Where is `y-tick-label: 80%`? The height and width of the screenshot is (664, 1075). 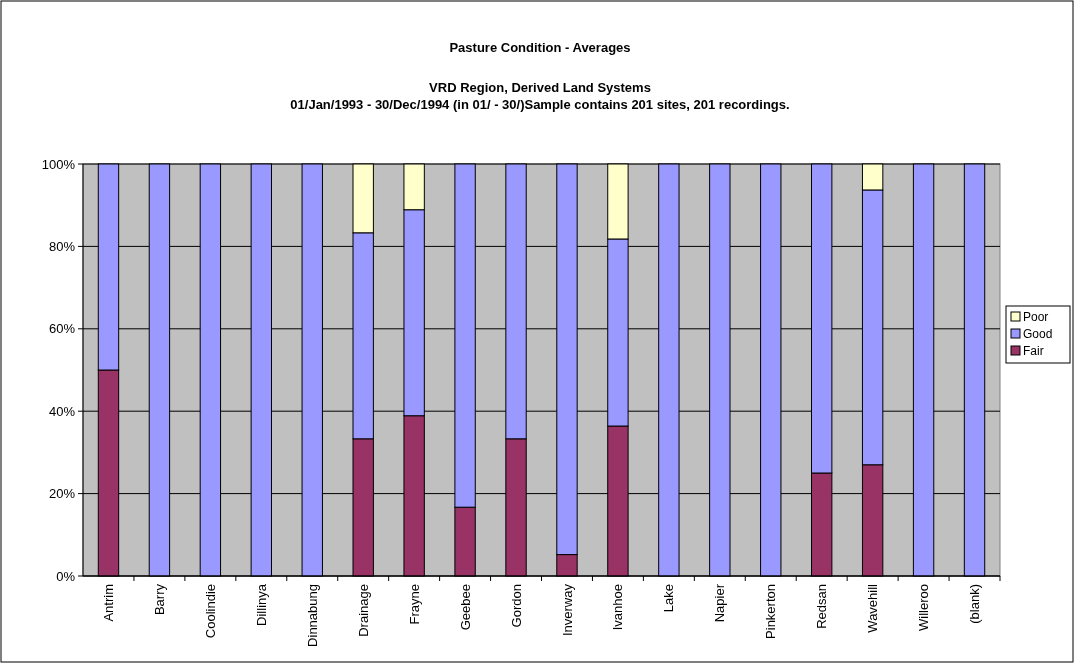 y-tick-label: 80% is located at coordinates (62, 246).